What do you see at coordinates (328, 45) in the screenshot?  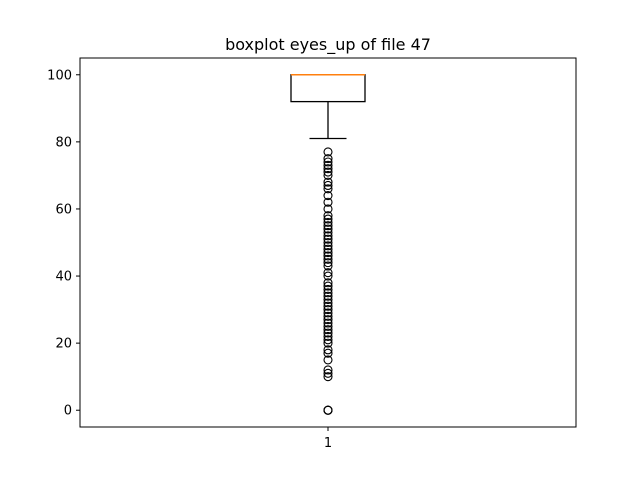 I see `chart-title: boxplot eyes_up of file 47` at bounding box center [328, 45].